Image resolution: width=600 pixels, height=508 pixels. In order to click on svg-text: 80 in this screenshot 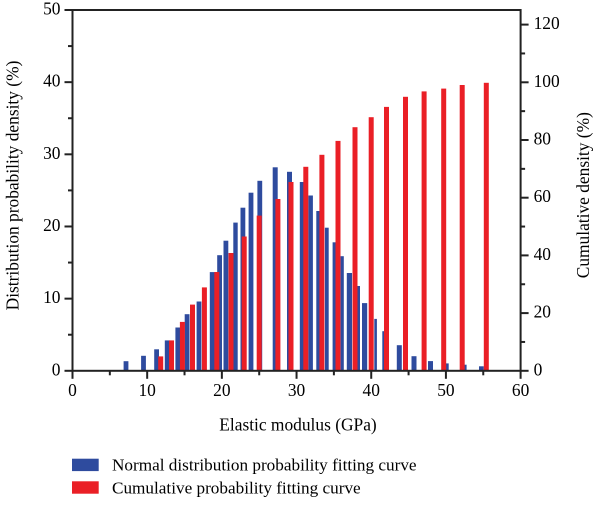, I will do `click(543, 139)`.